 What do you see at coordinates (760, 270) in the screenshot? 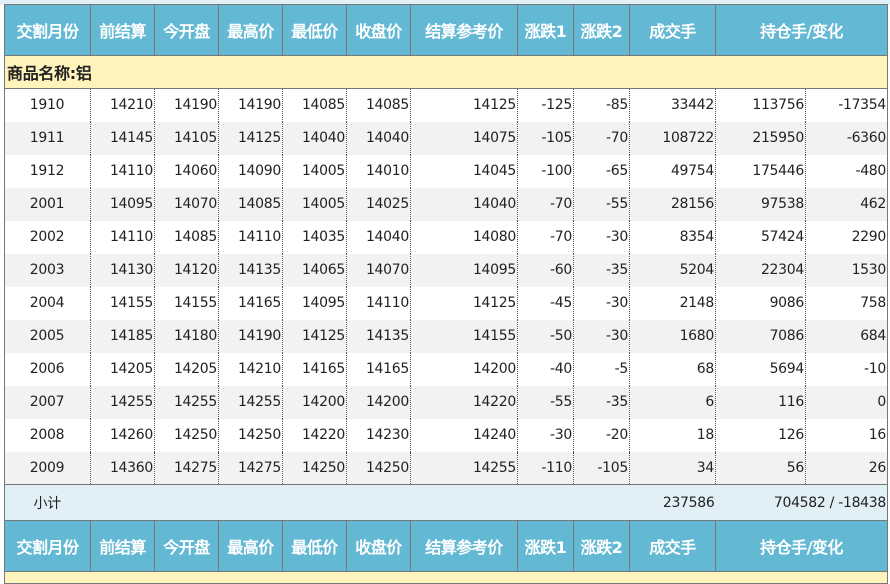
I see `table-cell: 22304` at bounding box center [760, 270].